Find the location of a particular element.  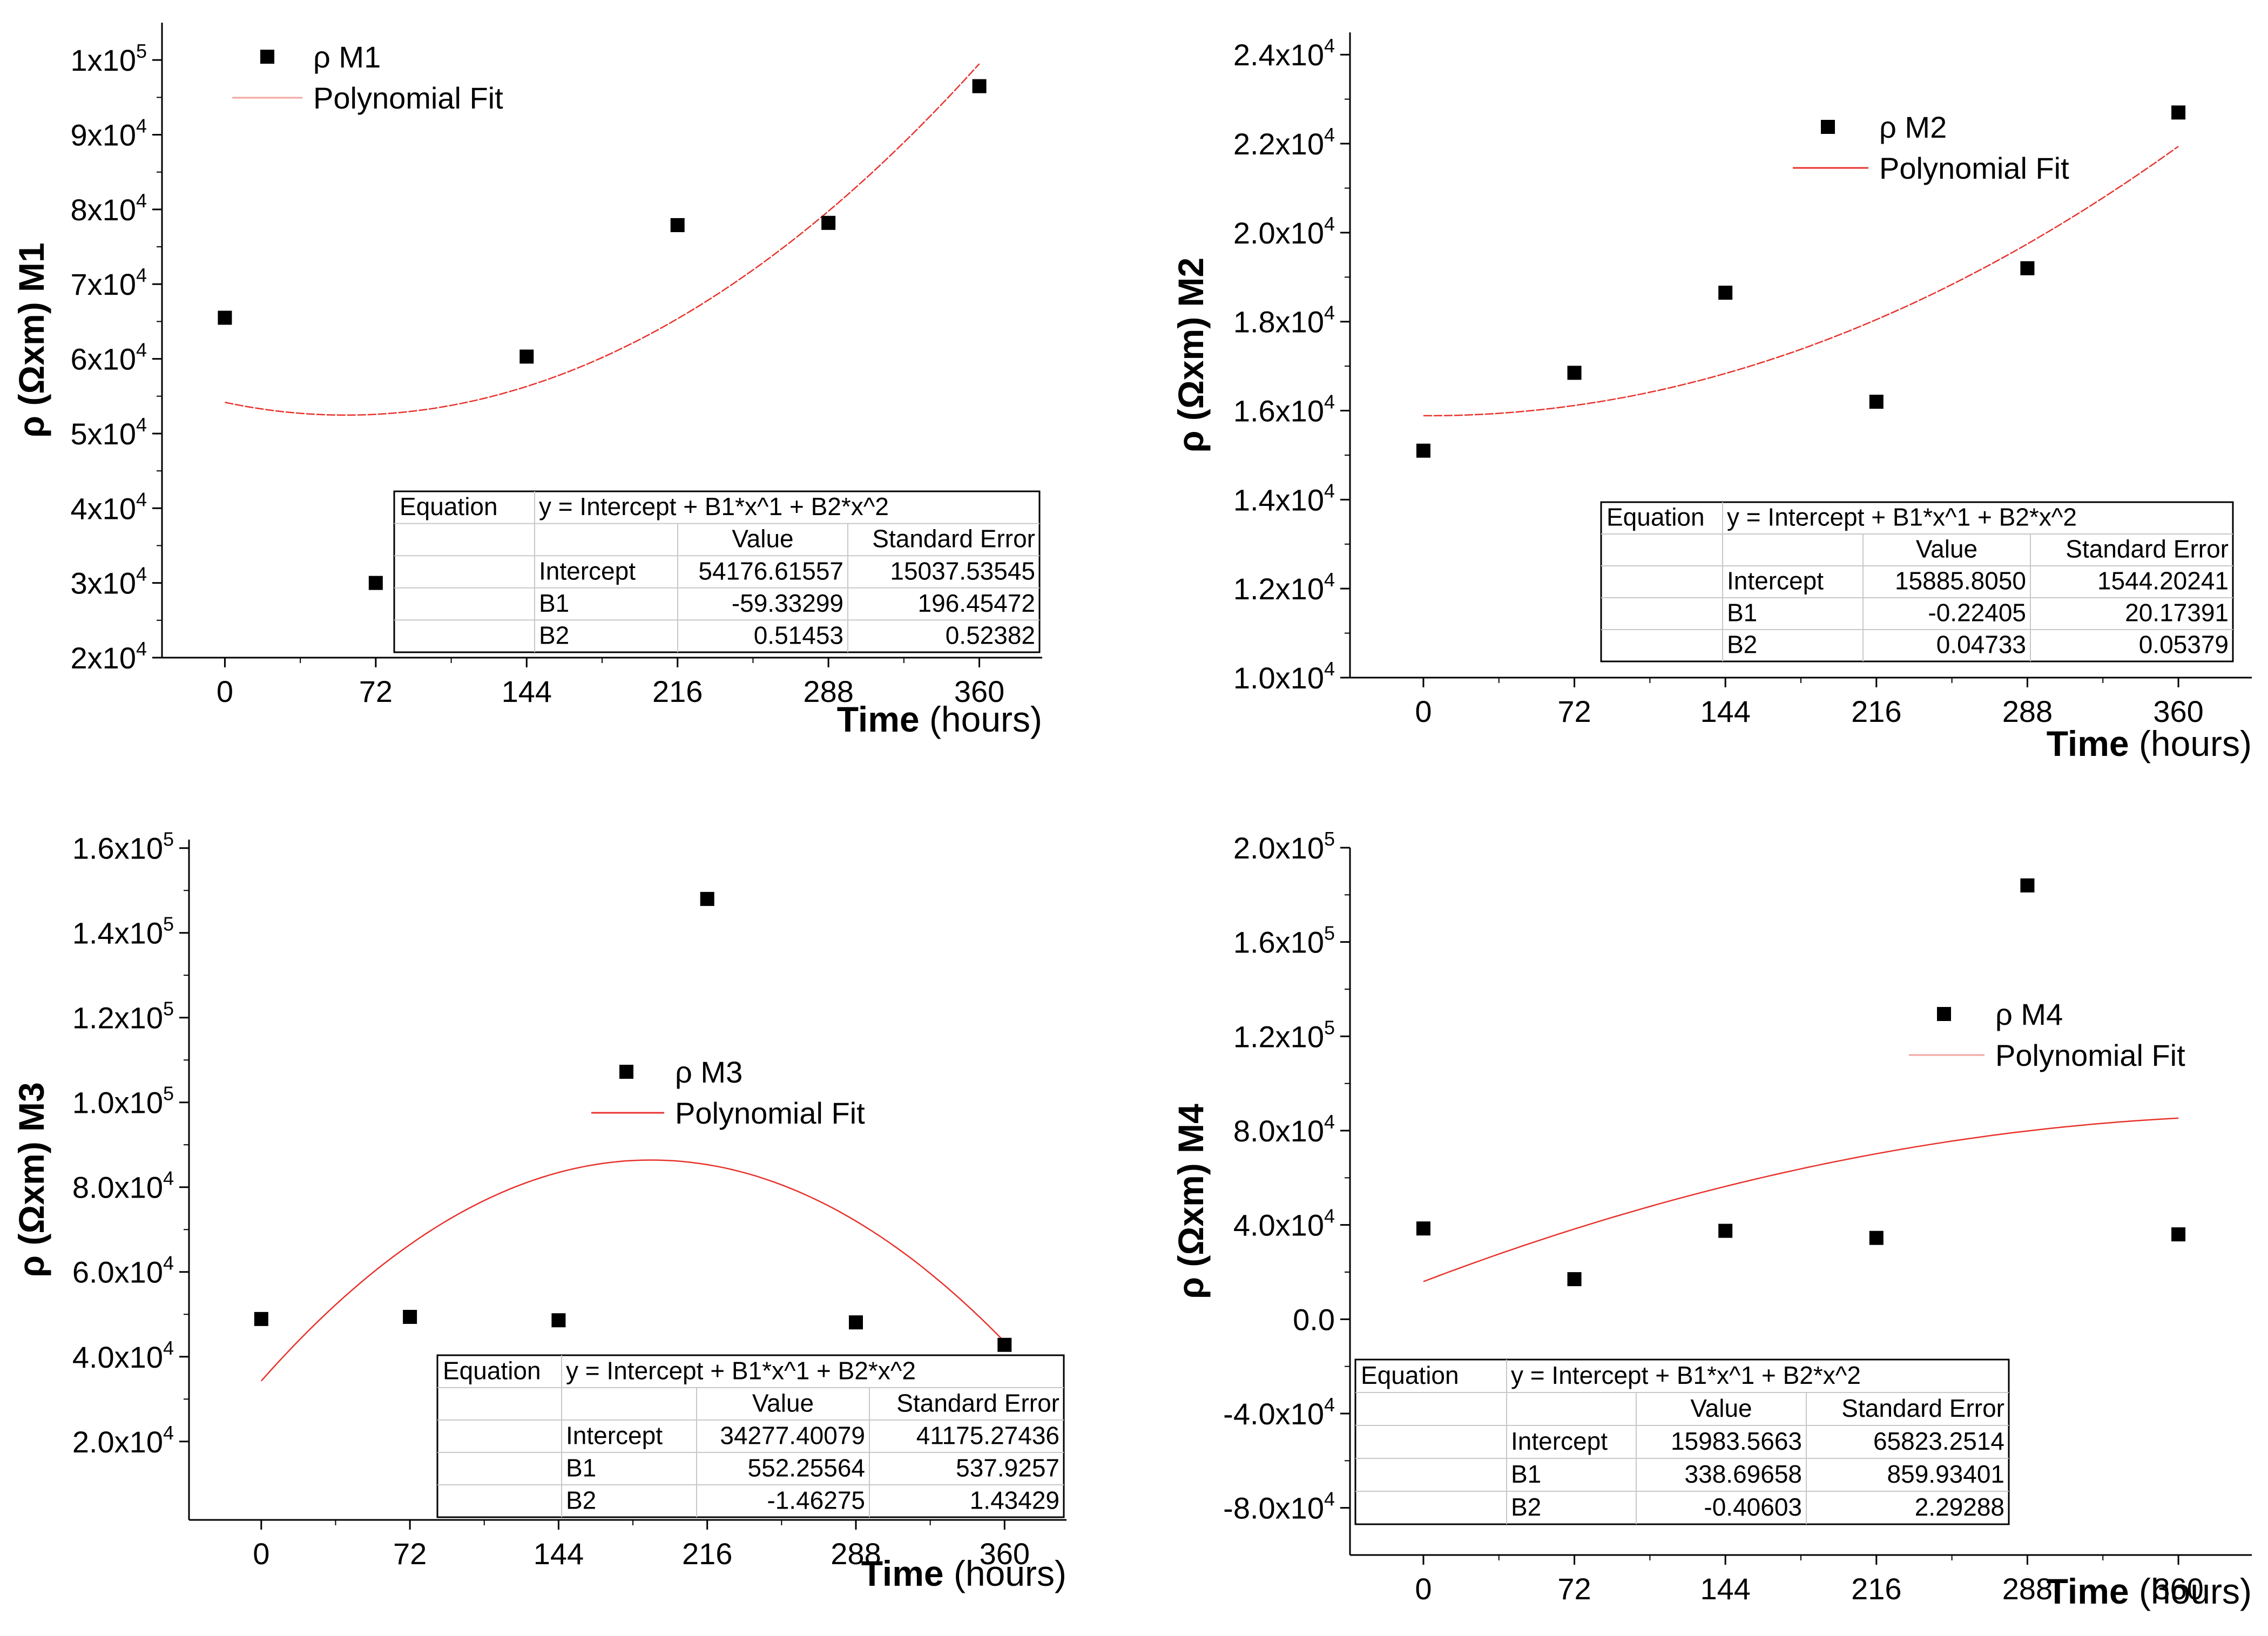

y-tick-label: 1.4x10⁴ is located at coordinates (1284, 498).